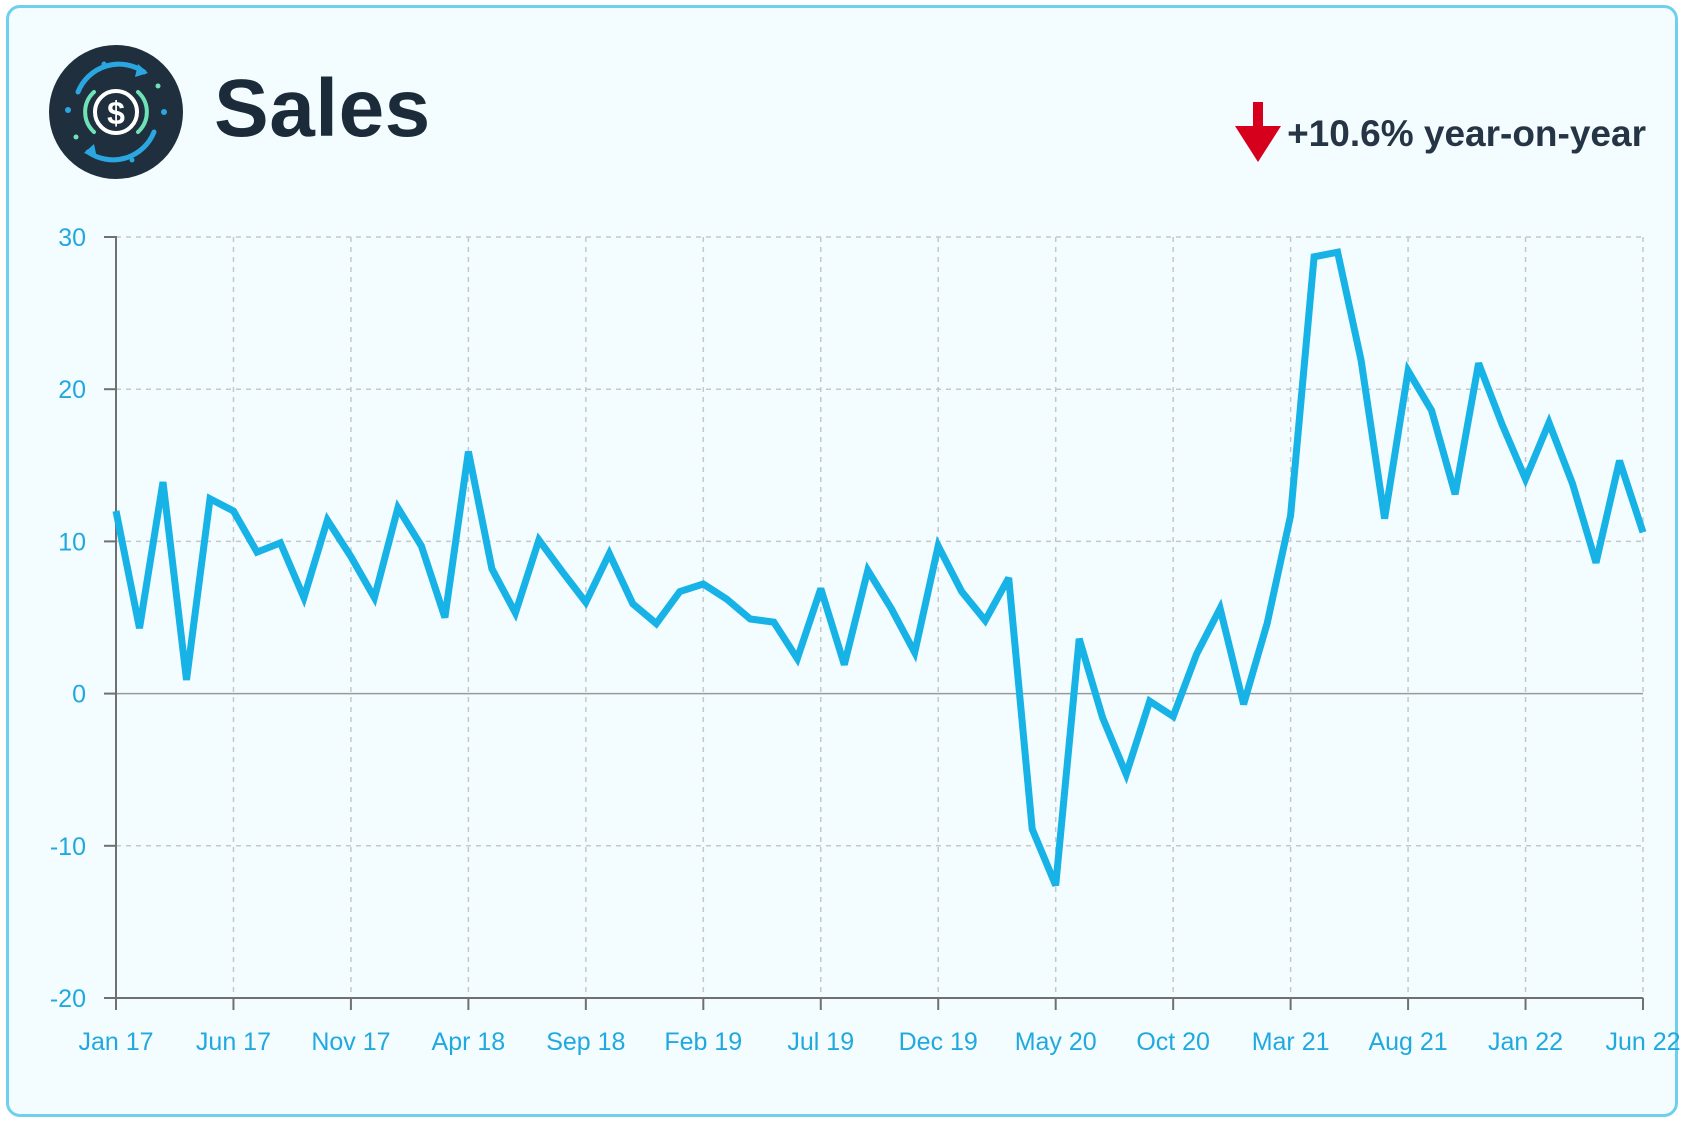 The image size is (1686, 1127). I want to click on x-tick-label: Aug 21, so click(1407, 1042).